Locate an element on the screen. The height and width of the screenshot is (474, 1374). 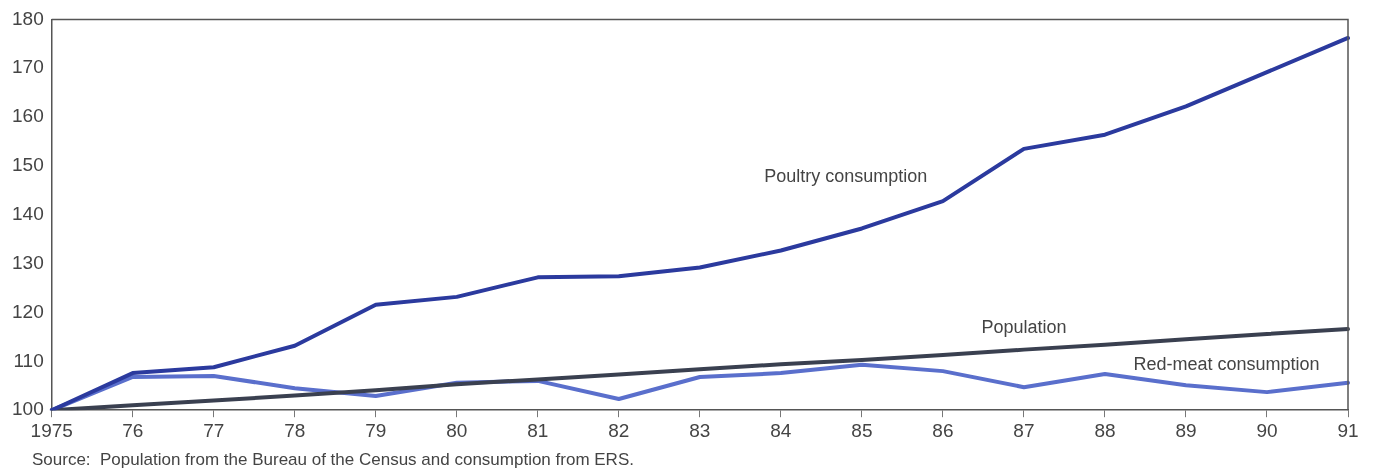
y-tick-label: 150 is located at coordinates (28, 165).